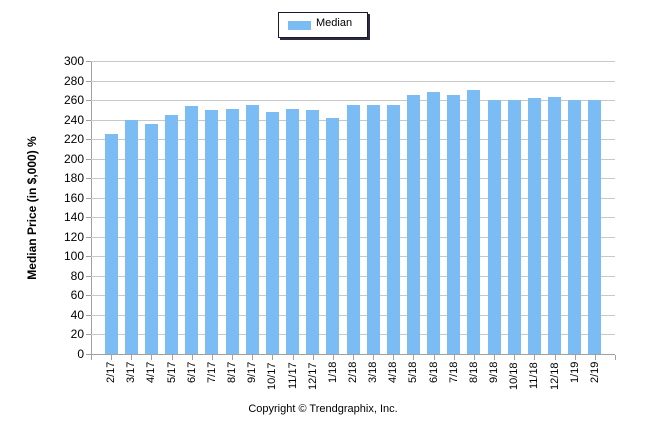 The width and height of the screenshot is (646, 434). Describe the element at coordinates (453, 372) in the screenshot. I see `x-tick-label: 7/18` at that location.